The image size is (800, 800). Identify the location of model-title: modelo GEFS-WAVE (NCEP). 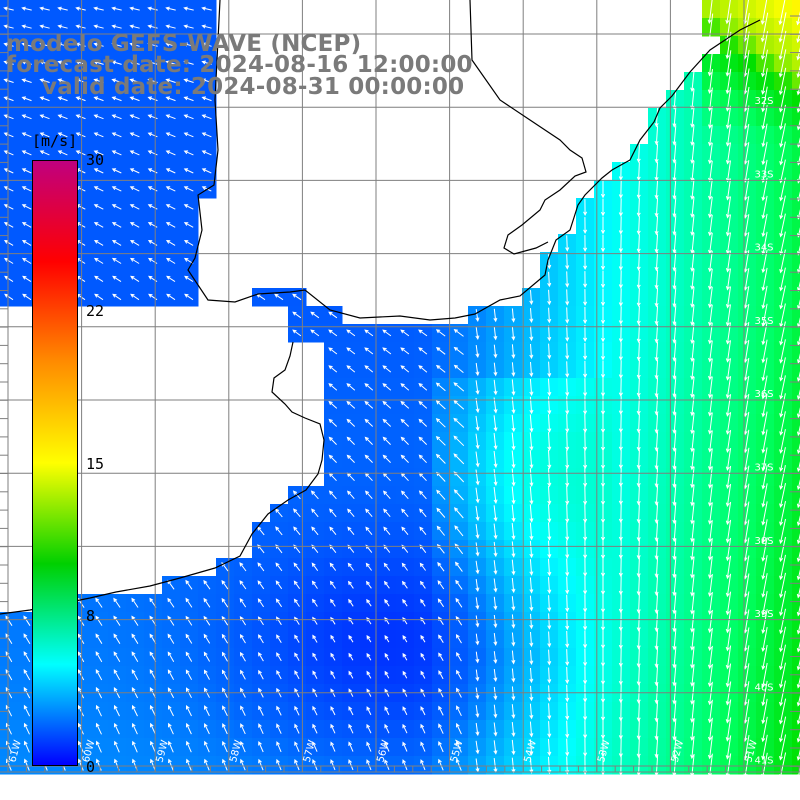
(184, 44).